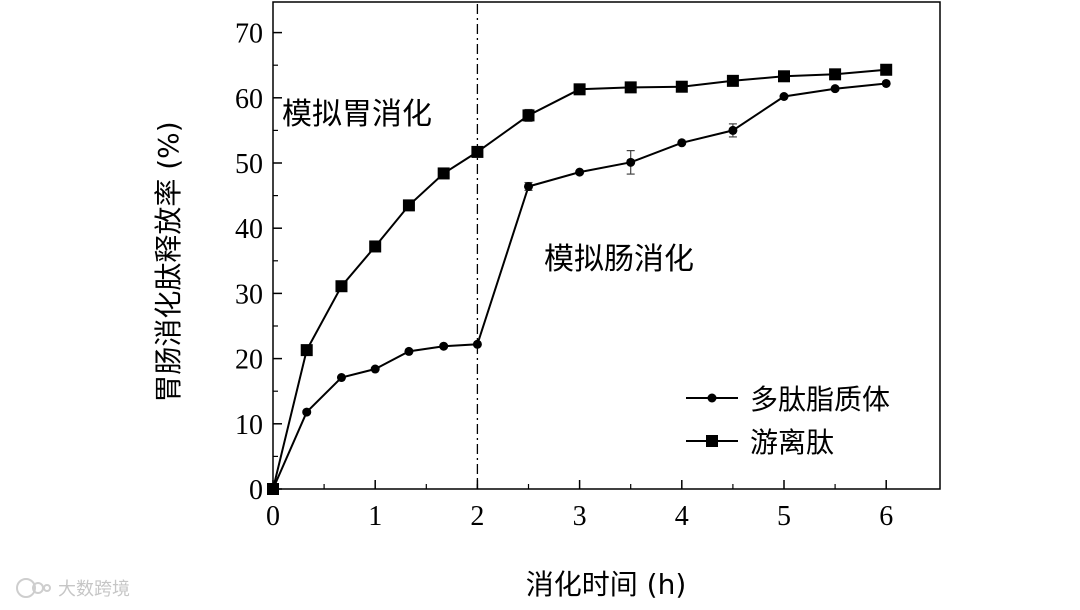 This screenshot has width=1080, height=610. What do you see at coordinates (712, 398) in the screenshot?
I see `legend-marker-liposome` at bounding box center [712, 398].